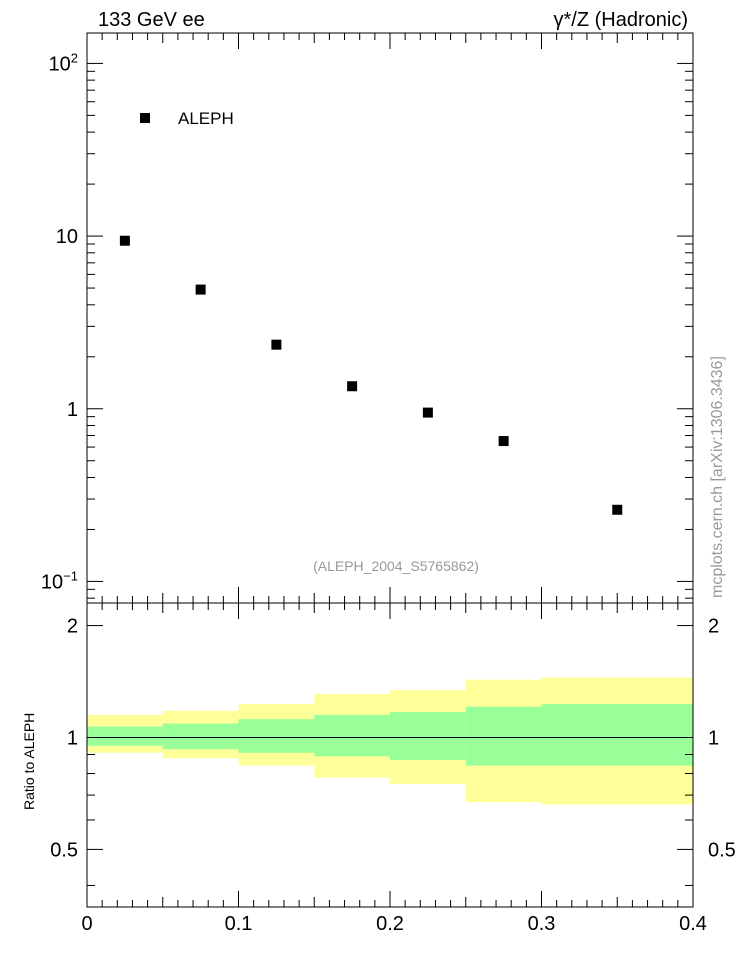 Image resolution: width=746 pixels, height=972 pixels. Describe the element at coordinates (145, 118) in the screenshot. I see `legend-marker` at that location.